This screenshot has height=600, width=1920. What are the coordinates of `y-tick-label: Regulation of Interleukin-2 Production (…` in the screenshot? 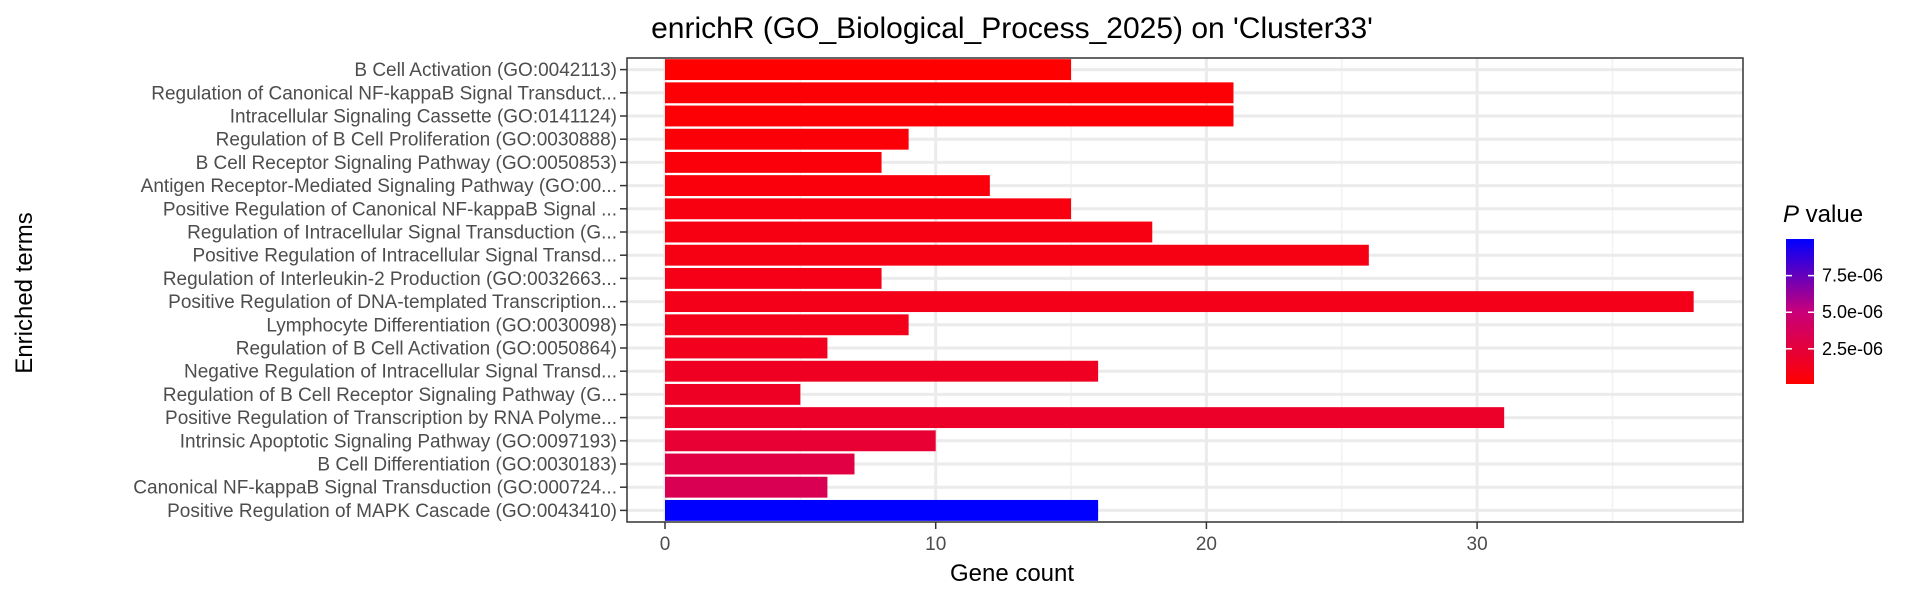 It's located at (390, 279).